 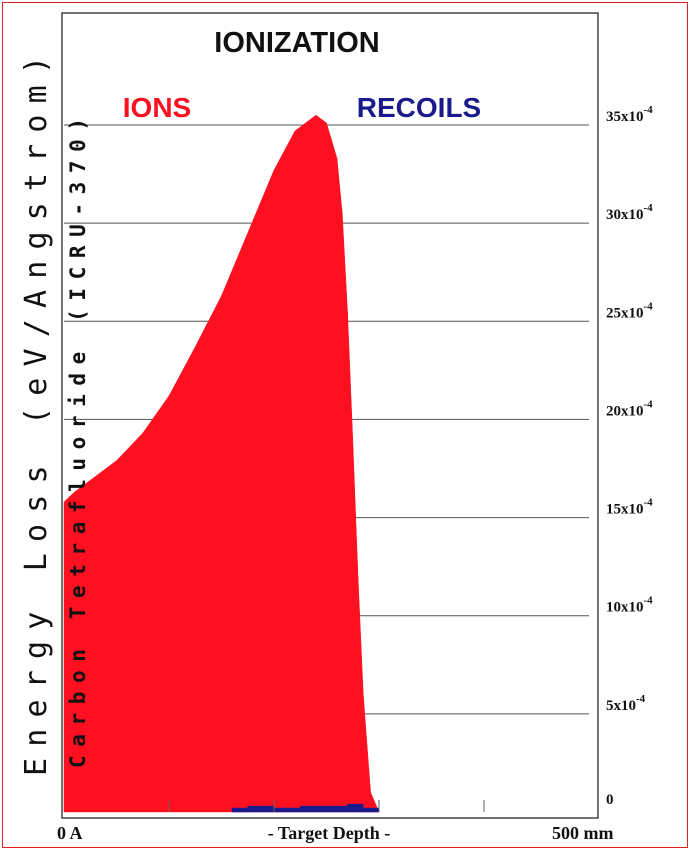 I want to click on y-tick-label: 35x10⁻⁴, so click(x=629, y=114).